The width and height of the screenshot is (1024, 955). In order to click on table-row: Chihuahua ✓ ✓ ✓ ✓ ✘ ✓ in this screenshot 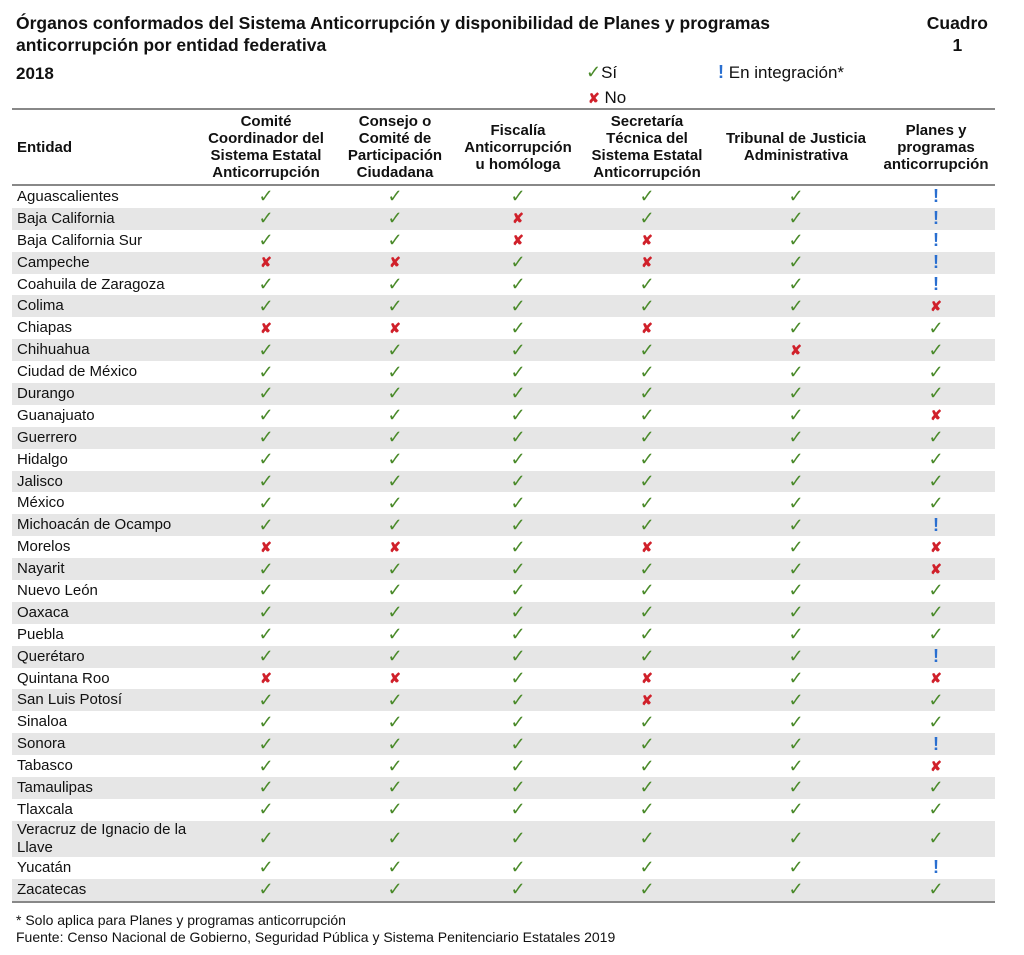, I will do `click(503, 350)`.